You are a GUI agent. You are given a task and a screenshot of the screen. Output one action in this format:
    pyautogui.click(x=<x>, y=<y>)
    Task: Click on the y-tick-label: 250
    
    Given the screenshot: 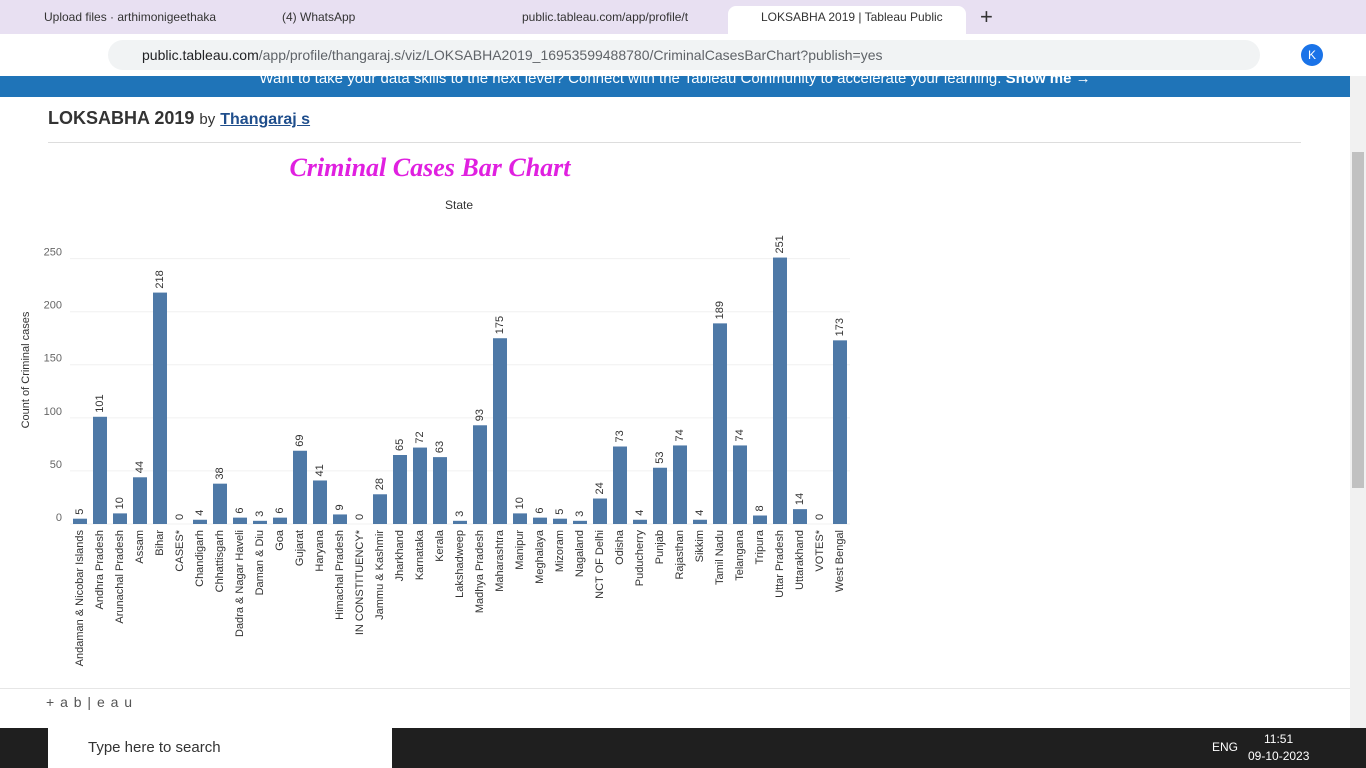 What is the action you would take?
    pyautogui.click(x=53, y=253)
    